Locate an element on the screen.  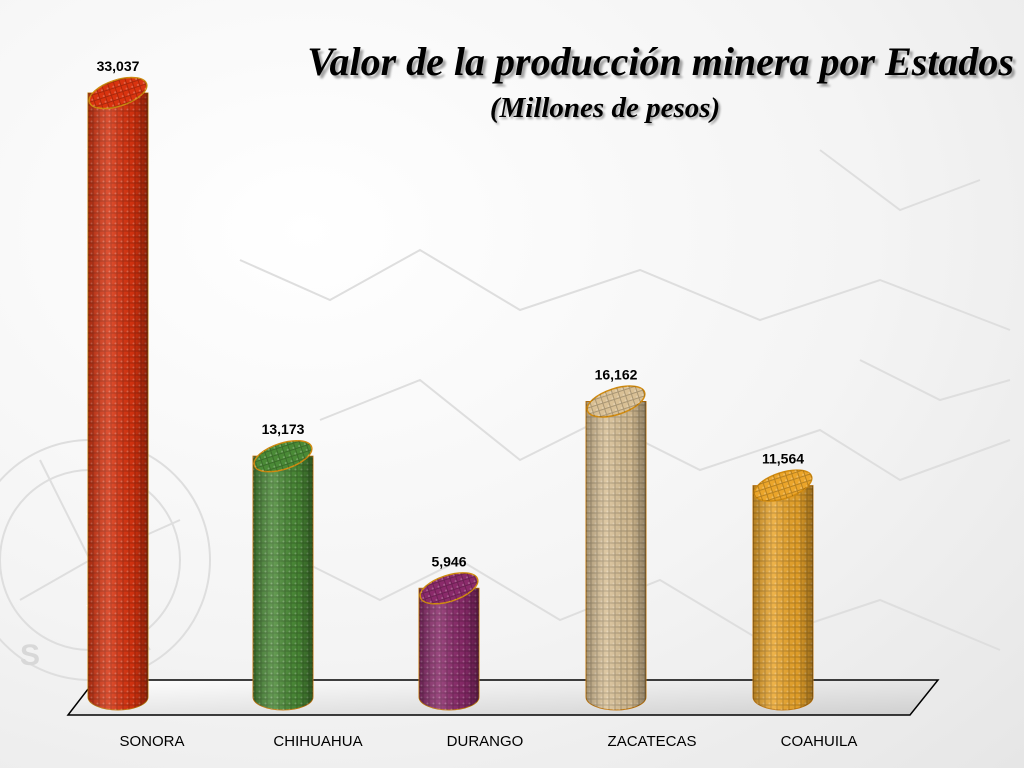
compass-s-icon: S is located at coordinates (30, 655).